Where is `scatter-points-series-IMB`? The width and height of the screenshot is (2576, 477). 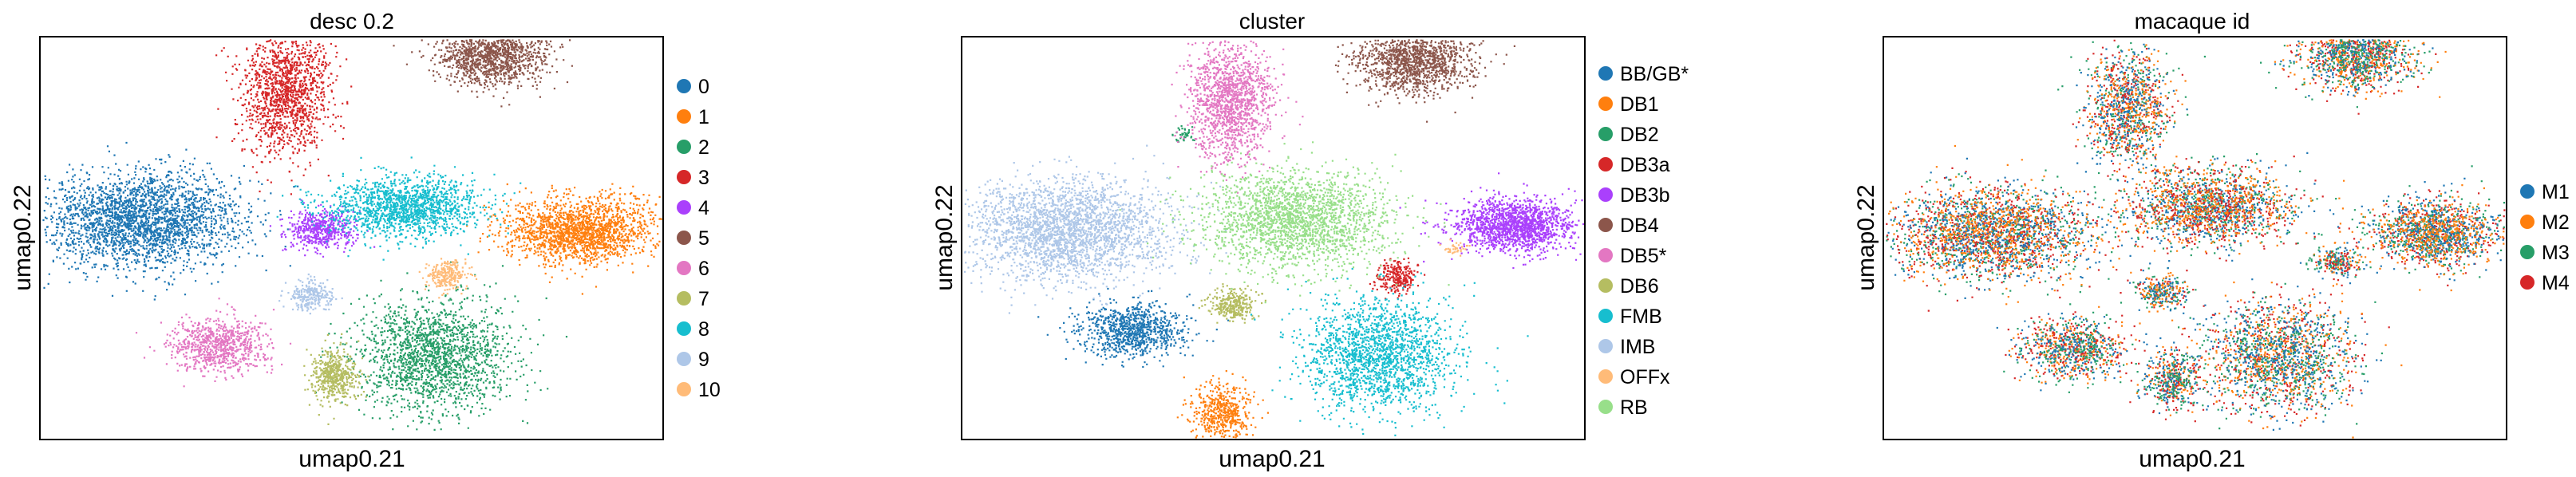 scatter-points-series-IMB is located at coordinates (1110, 229).